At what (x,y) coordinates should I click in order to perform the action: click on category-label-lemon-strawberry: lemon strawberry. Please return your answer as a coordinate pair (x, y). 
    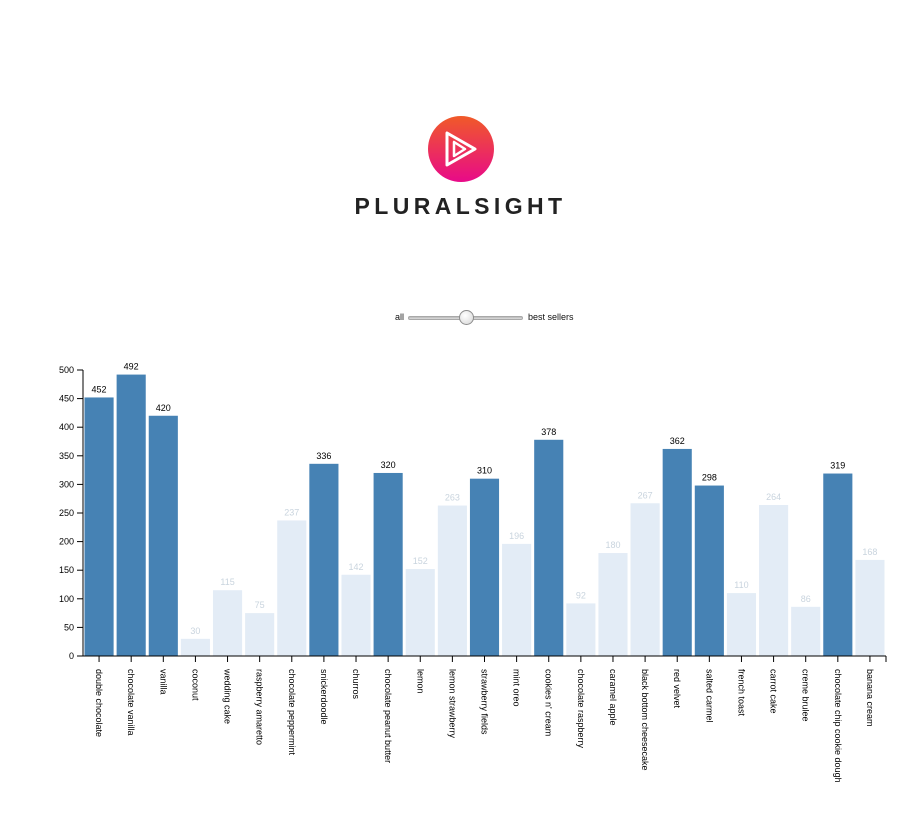
    Looking at the image, I should click on (452, 704).